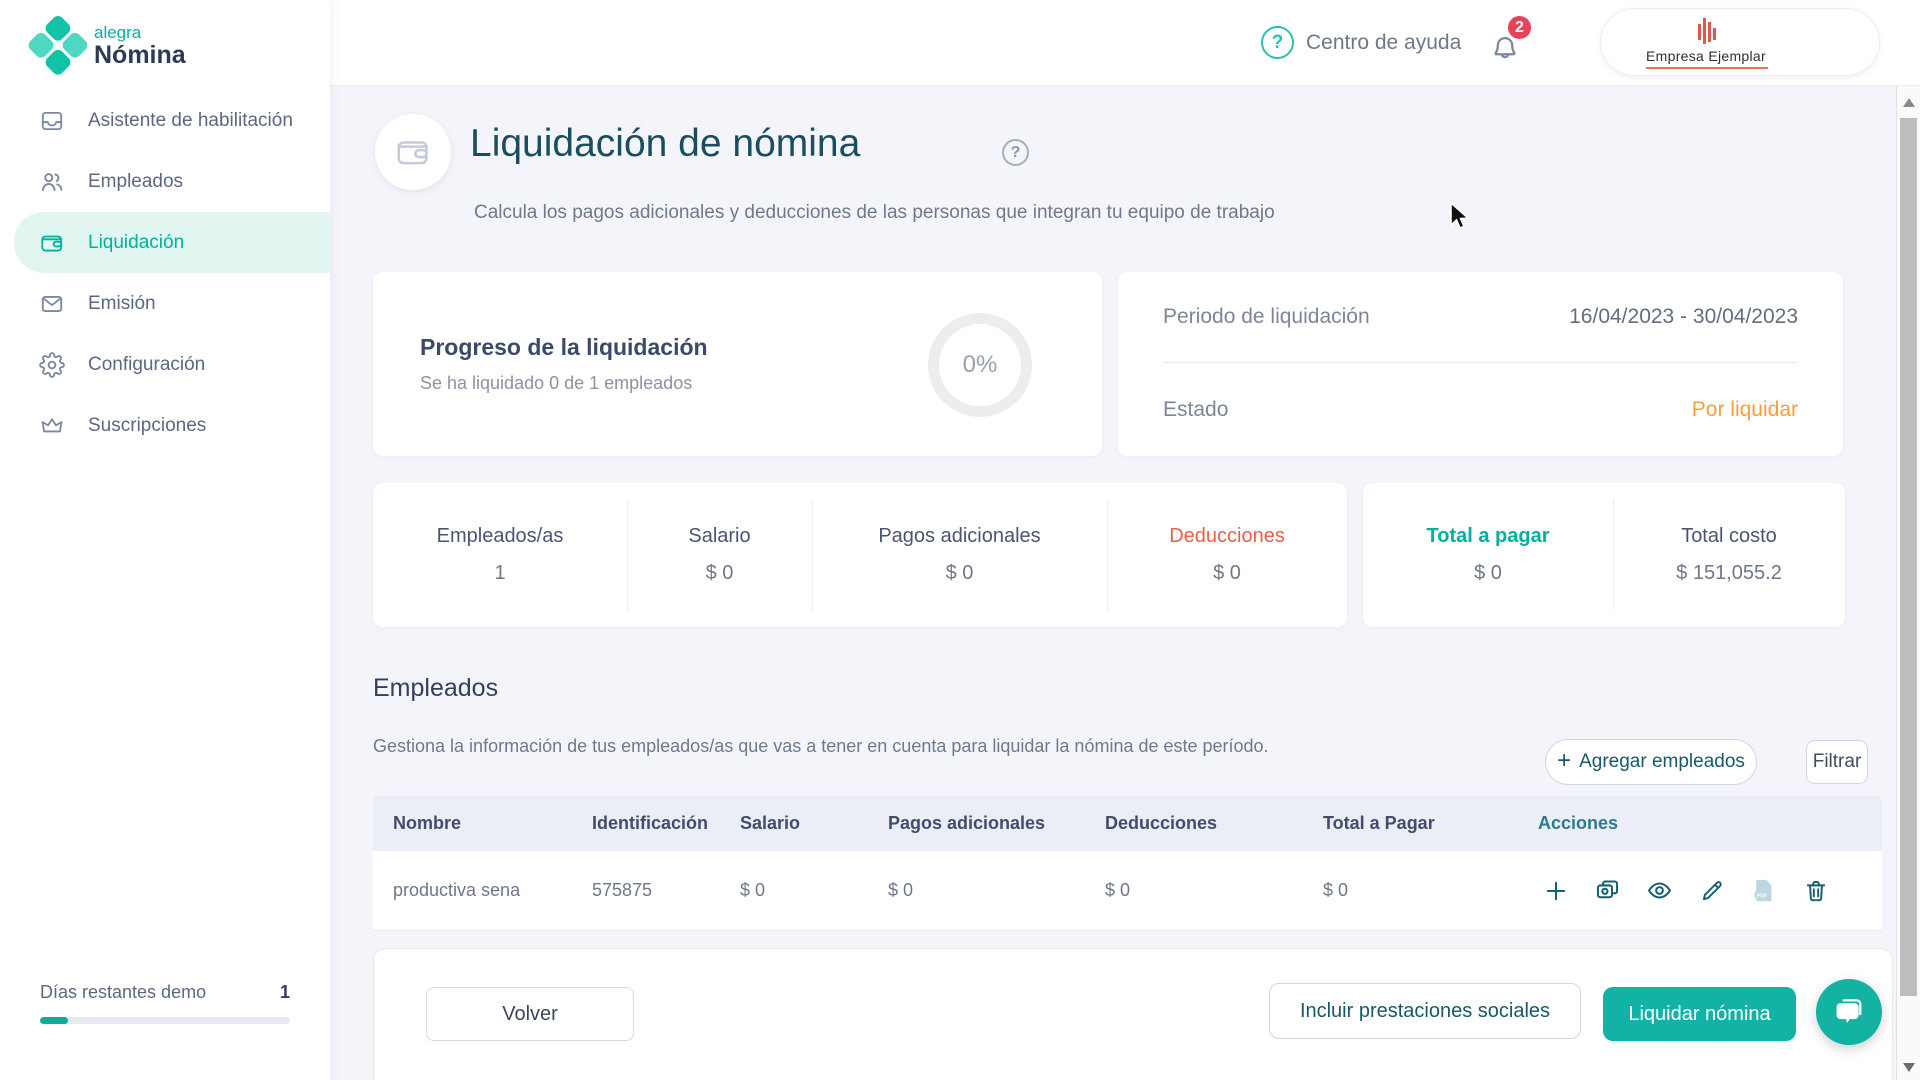 This screenshot has width=1920, height=1080. I want to click on settle-payroll-button: Liquidar nómina, so click(1699, 1014).